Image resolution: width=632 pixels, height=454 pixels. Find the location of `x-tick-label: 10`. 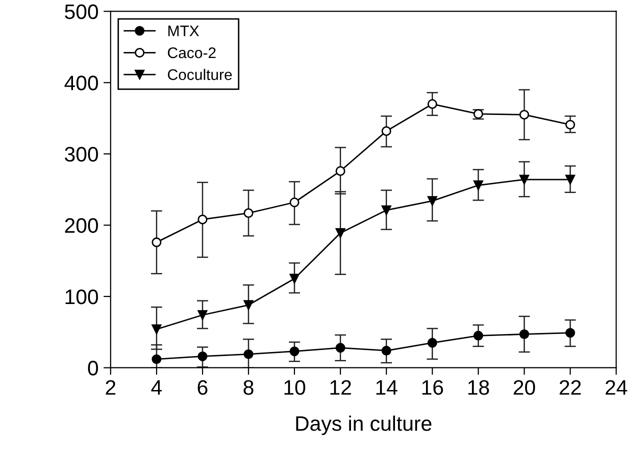

x-tick-label: 10 is located at coordinates (295, 387).